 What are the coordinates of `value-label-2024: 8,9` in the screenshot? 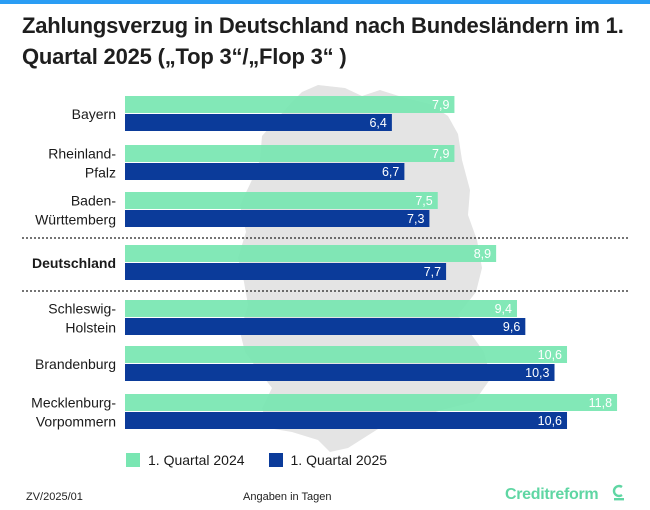 It's located at (482, 254).